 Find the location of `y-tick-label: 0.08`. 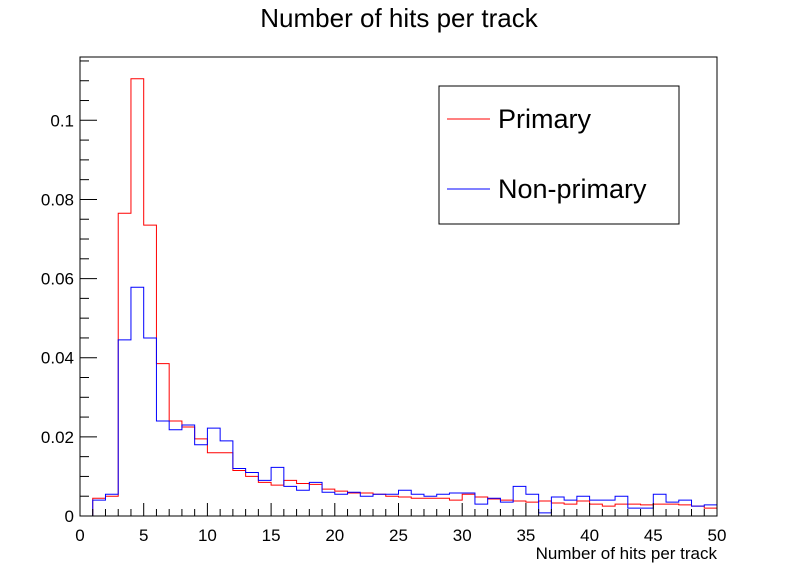

y-tick-label: 0.08 is located at coordinates (57, 199).